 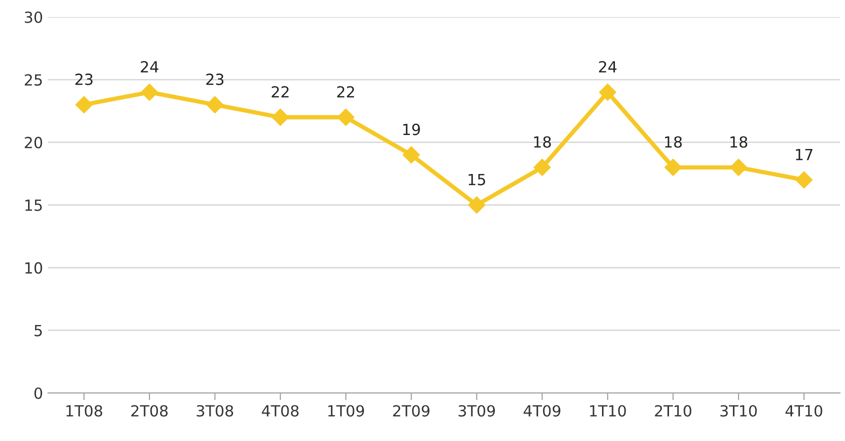 I want to click on x-tick-label: 4T09, so click(x=542, y=411).